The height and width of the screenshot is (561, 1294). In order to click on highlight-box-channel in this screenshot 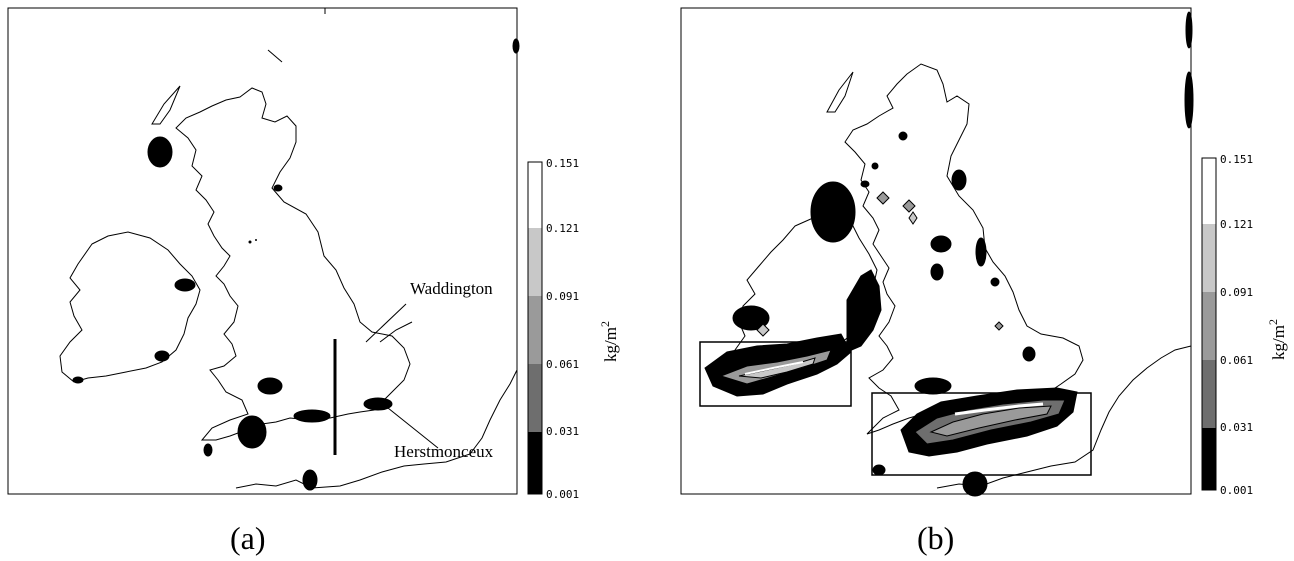, I will do `click(981, 434)`.